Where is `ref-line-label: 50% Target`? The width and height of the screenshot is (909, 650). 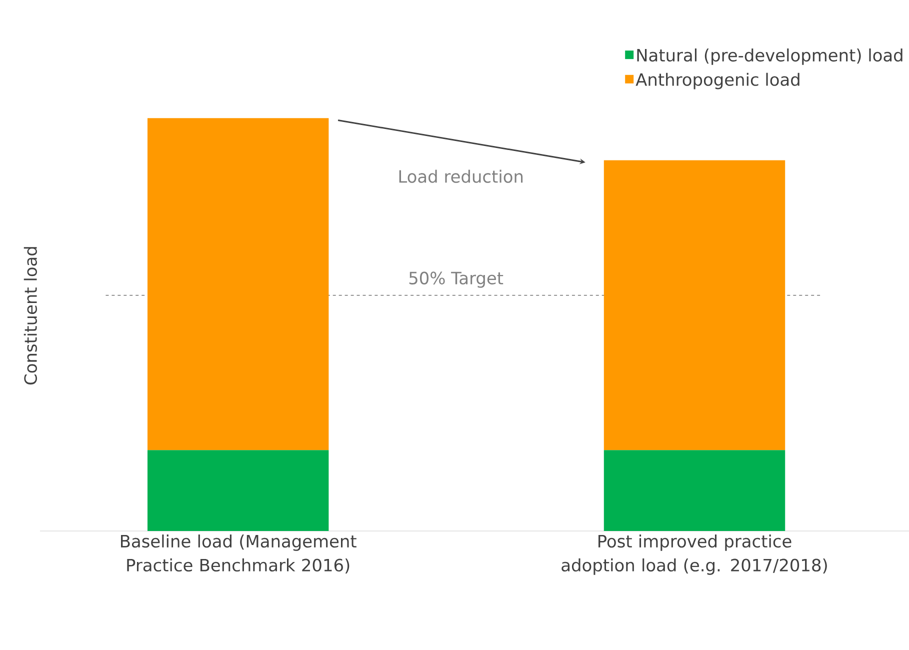
ref-line-label: 50% Target is located at coordinates (456, 280).